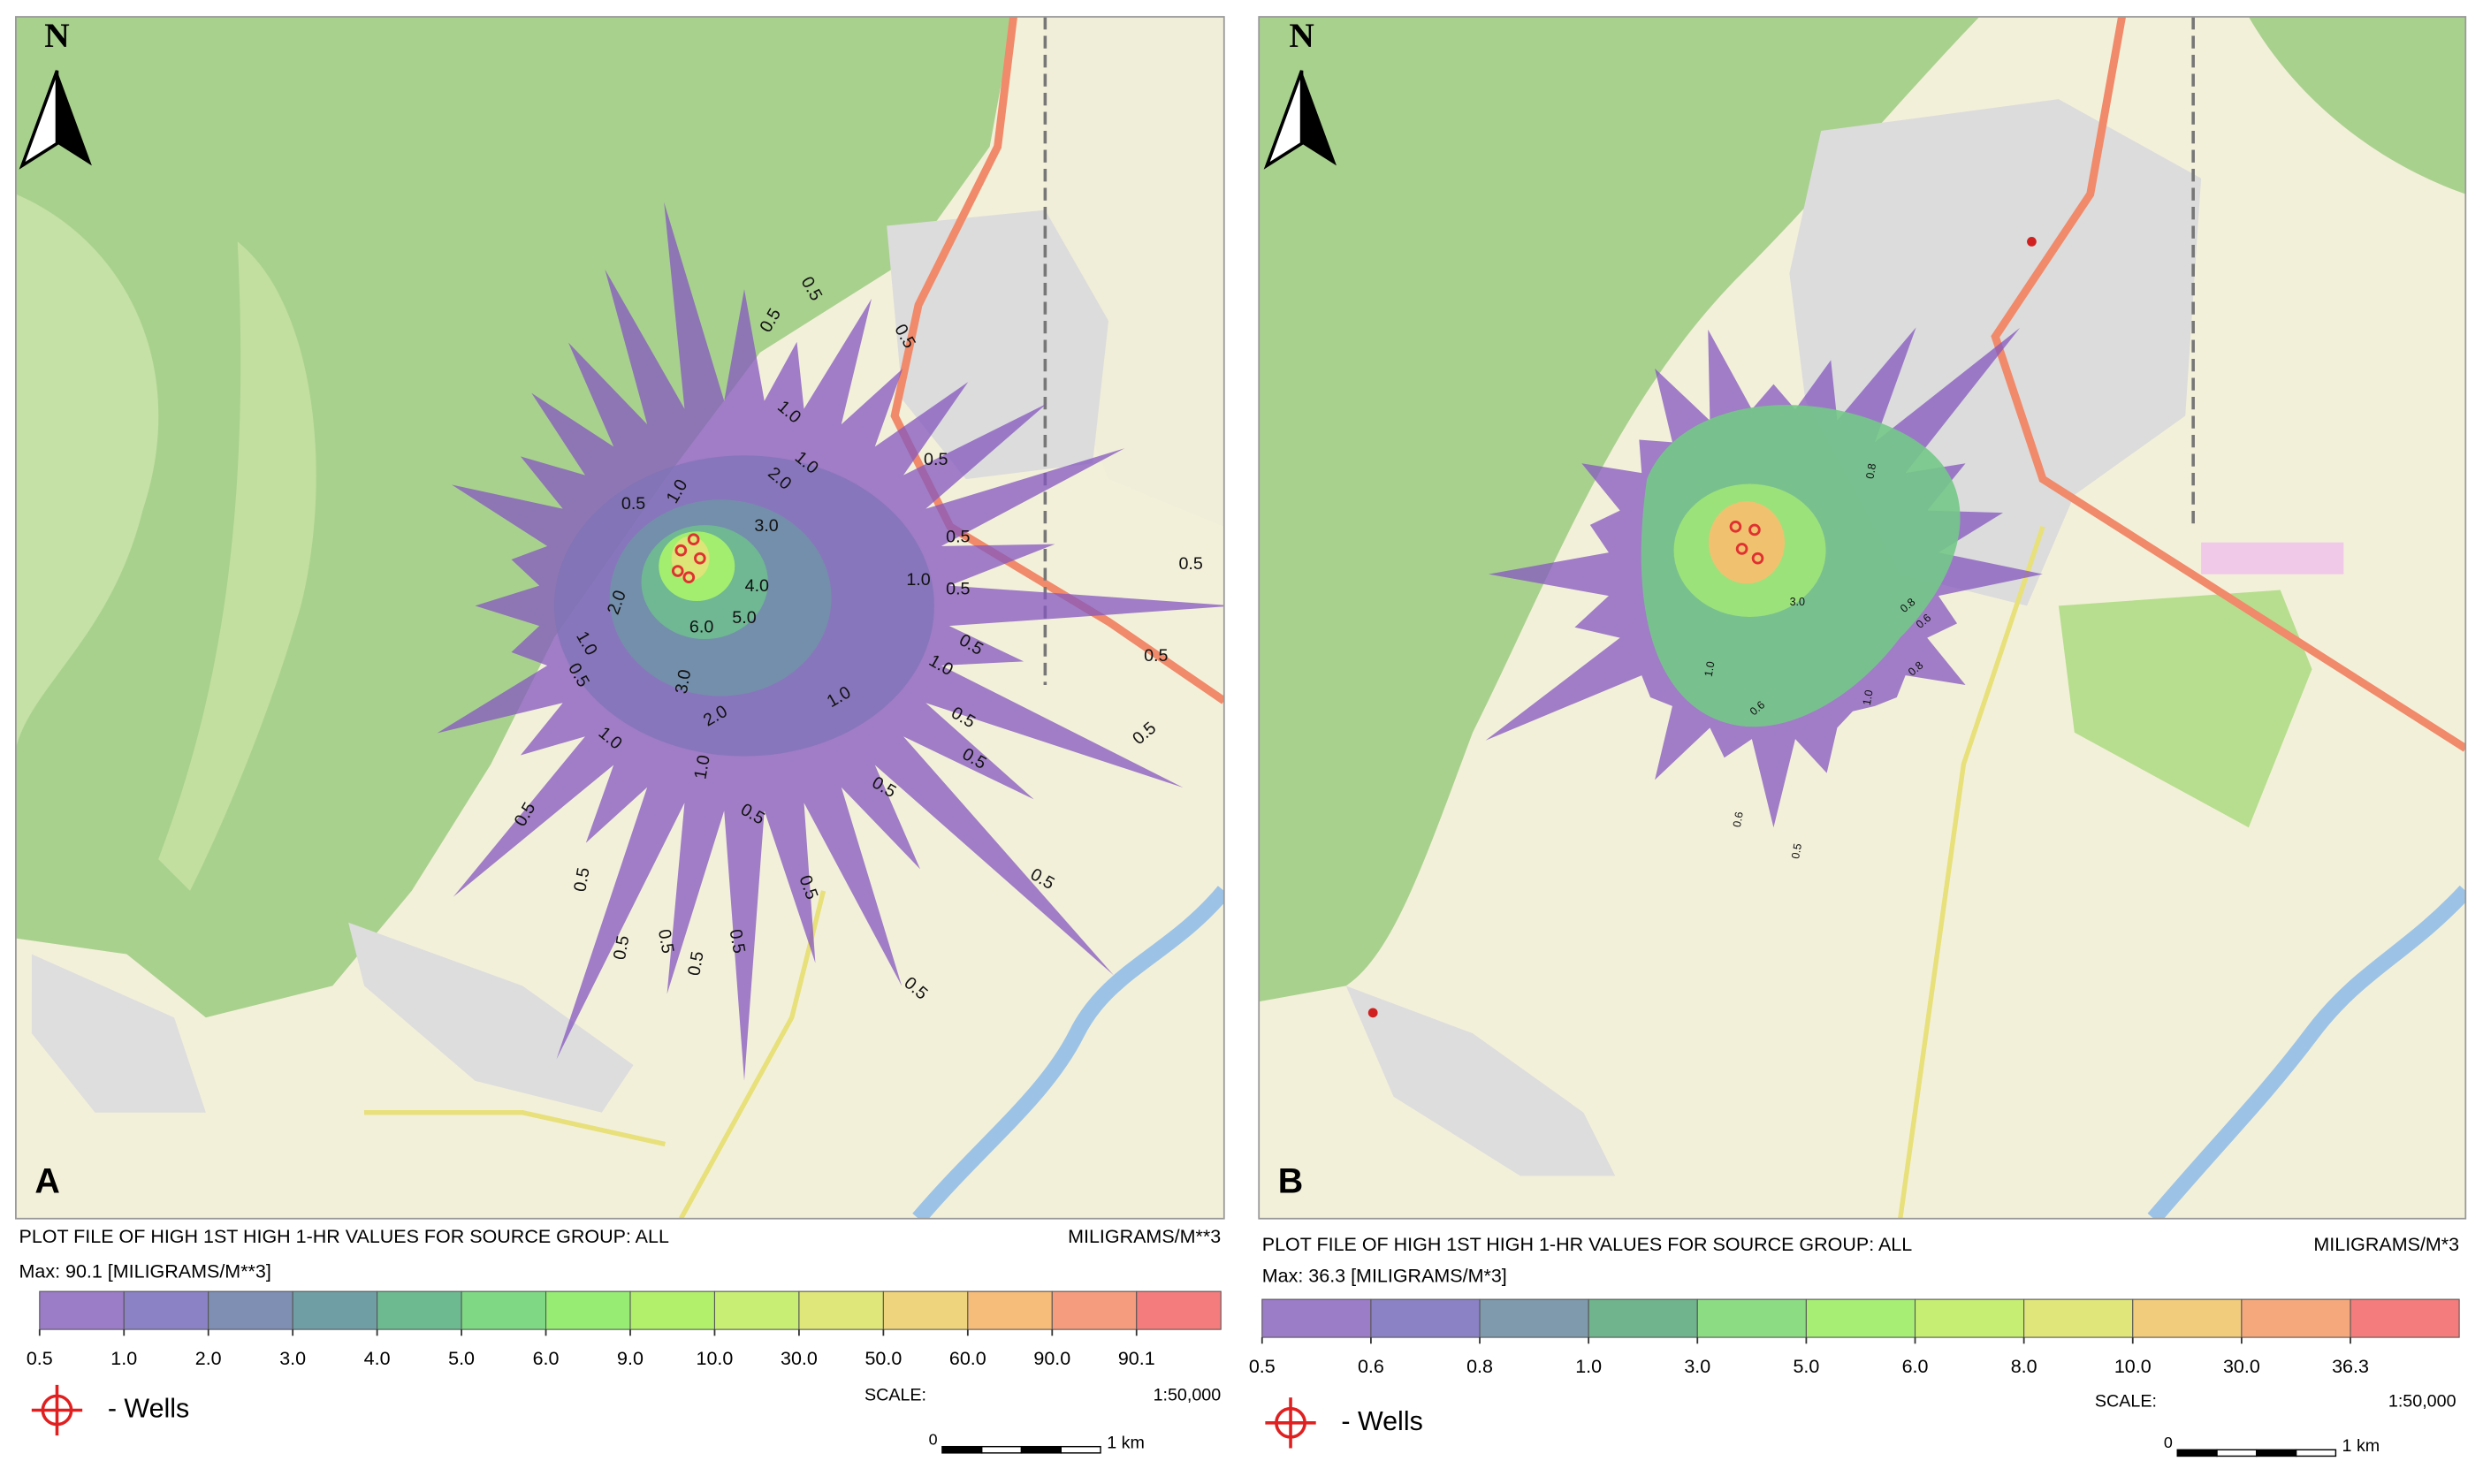 This screenshot has width=2483, height=1484. What do you see at coordinates (883, 1358) in the screenshot?
I see `legend-tick-label: 50.0` at bounding box center [883, 1358].